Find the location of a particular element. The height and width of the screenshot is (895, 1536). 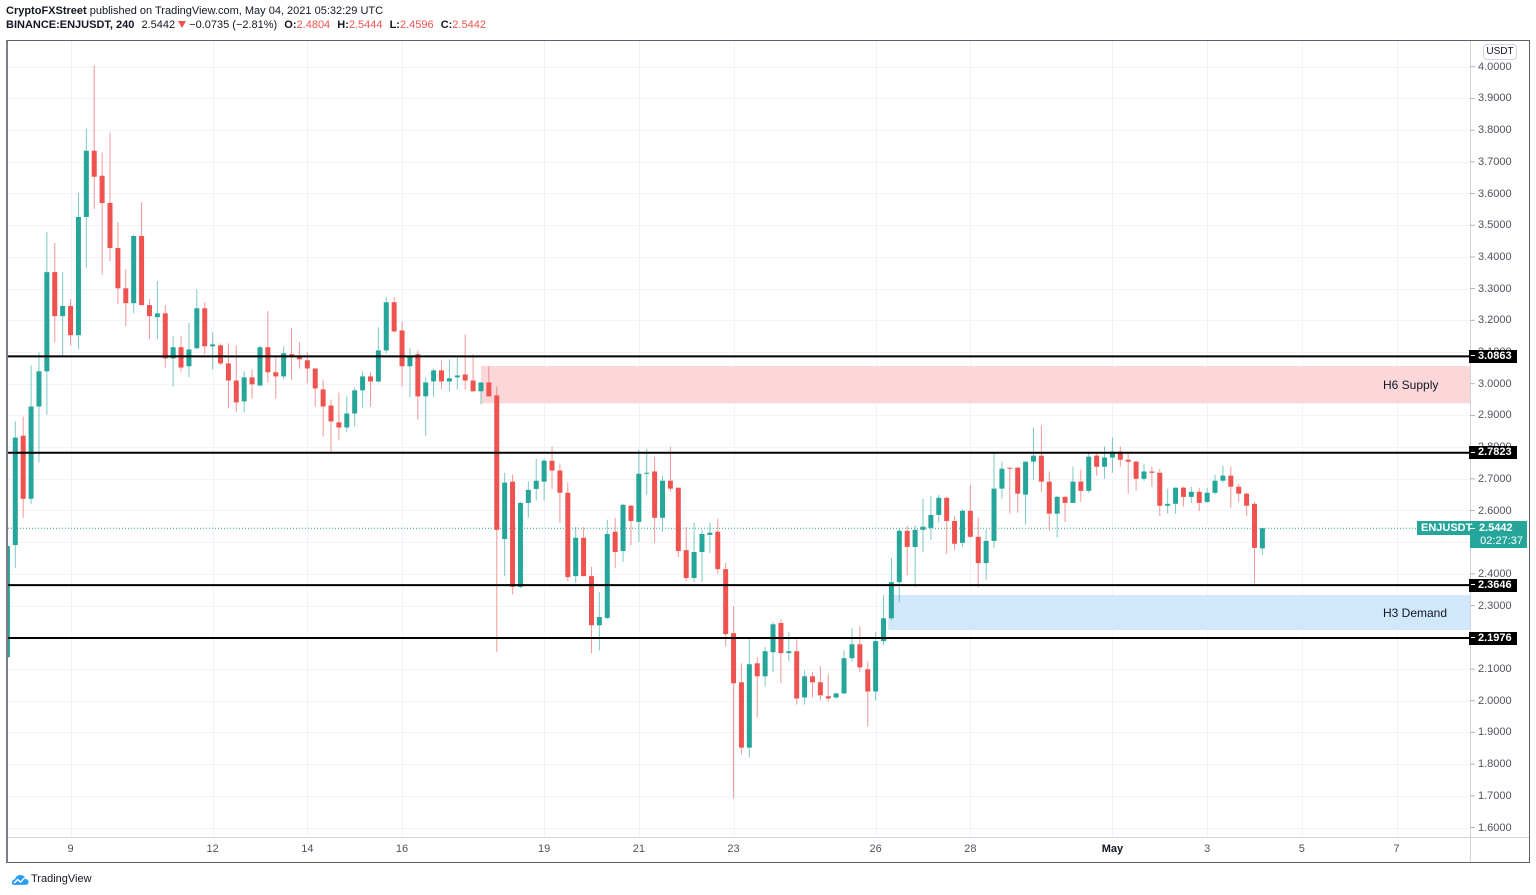

level-price-label: 2.1976 is located at coordinates (1493, 638).